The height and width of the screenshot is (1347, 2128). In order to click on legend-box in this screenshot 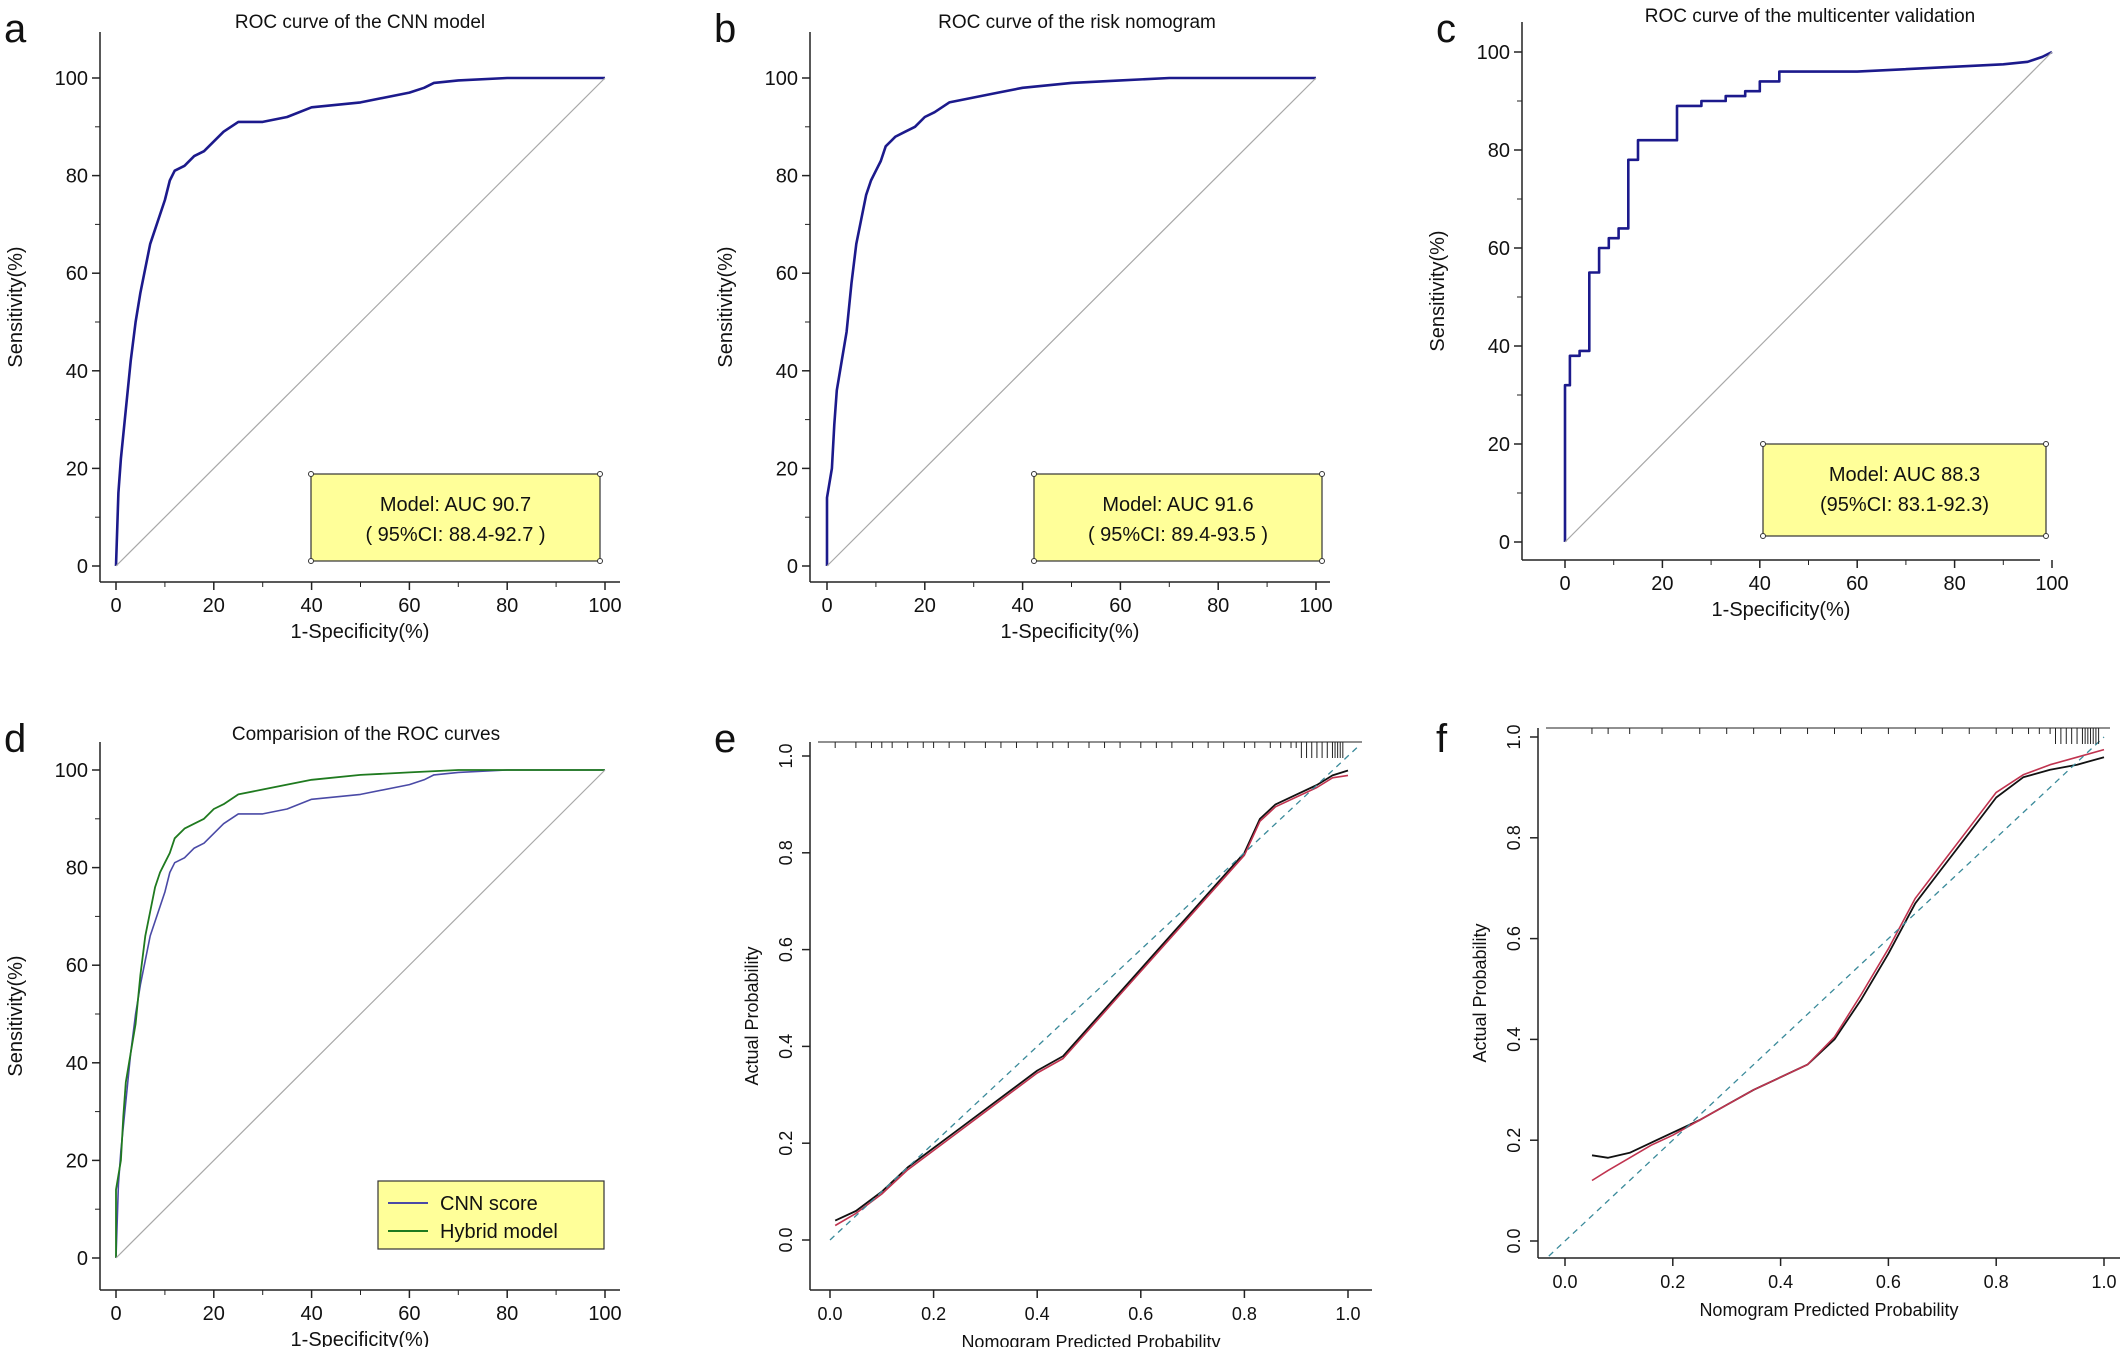, I will do `click(491, 1215)`.